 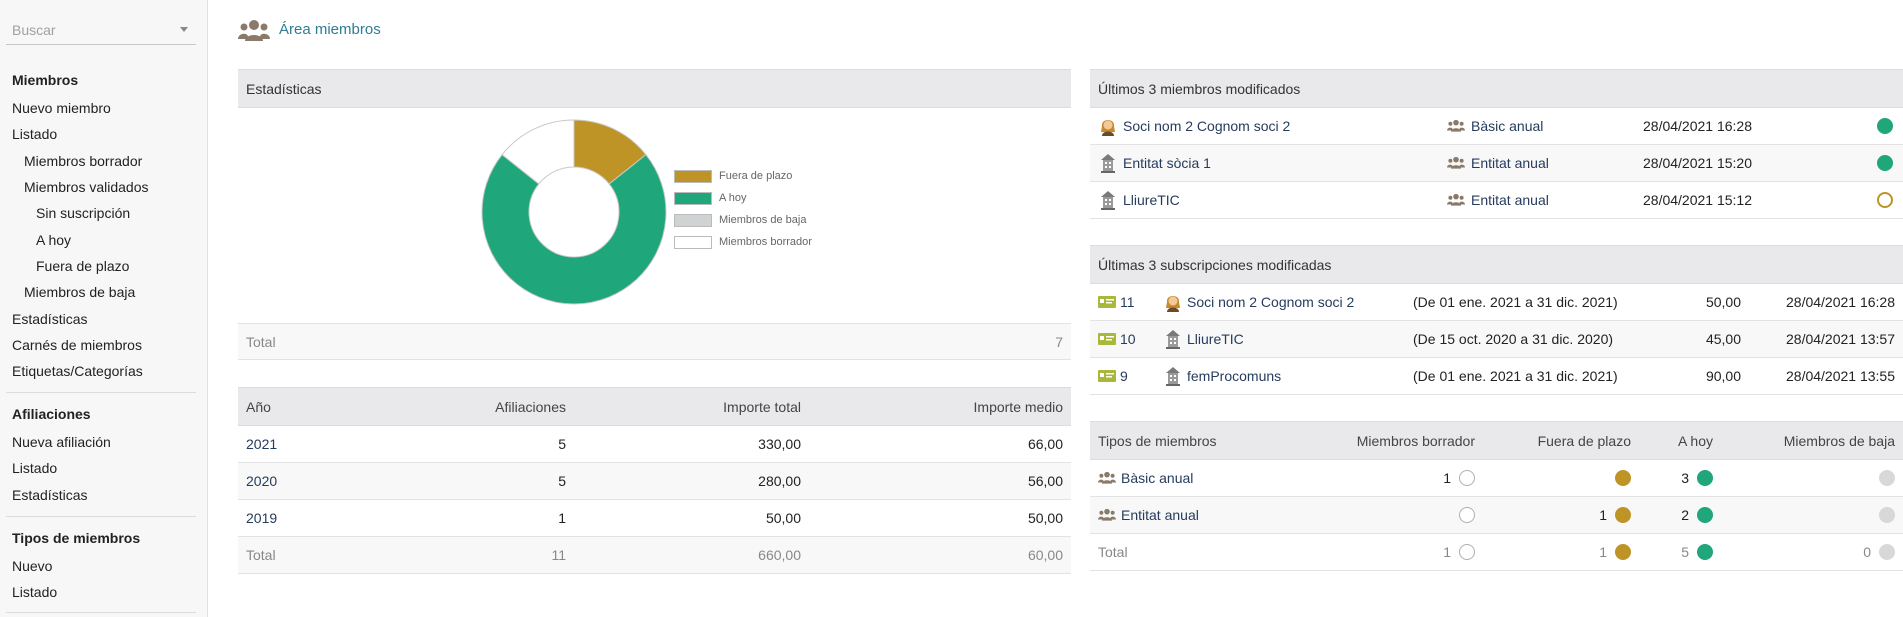 What do you see at coordinates (61, 442) in the screenshot?
I see `sidebar-item-nueva-afiliacion: Nueva afiliación` at bounding box center [61, 442].